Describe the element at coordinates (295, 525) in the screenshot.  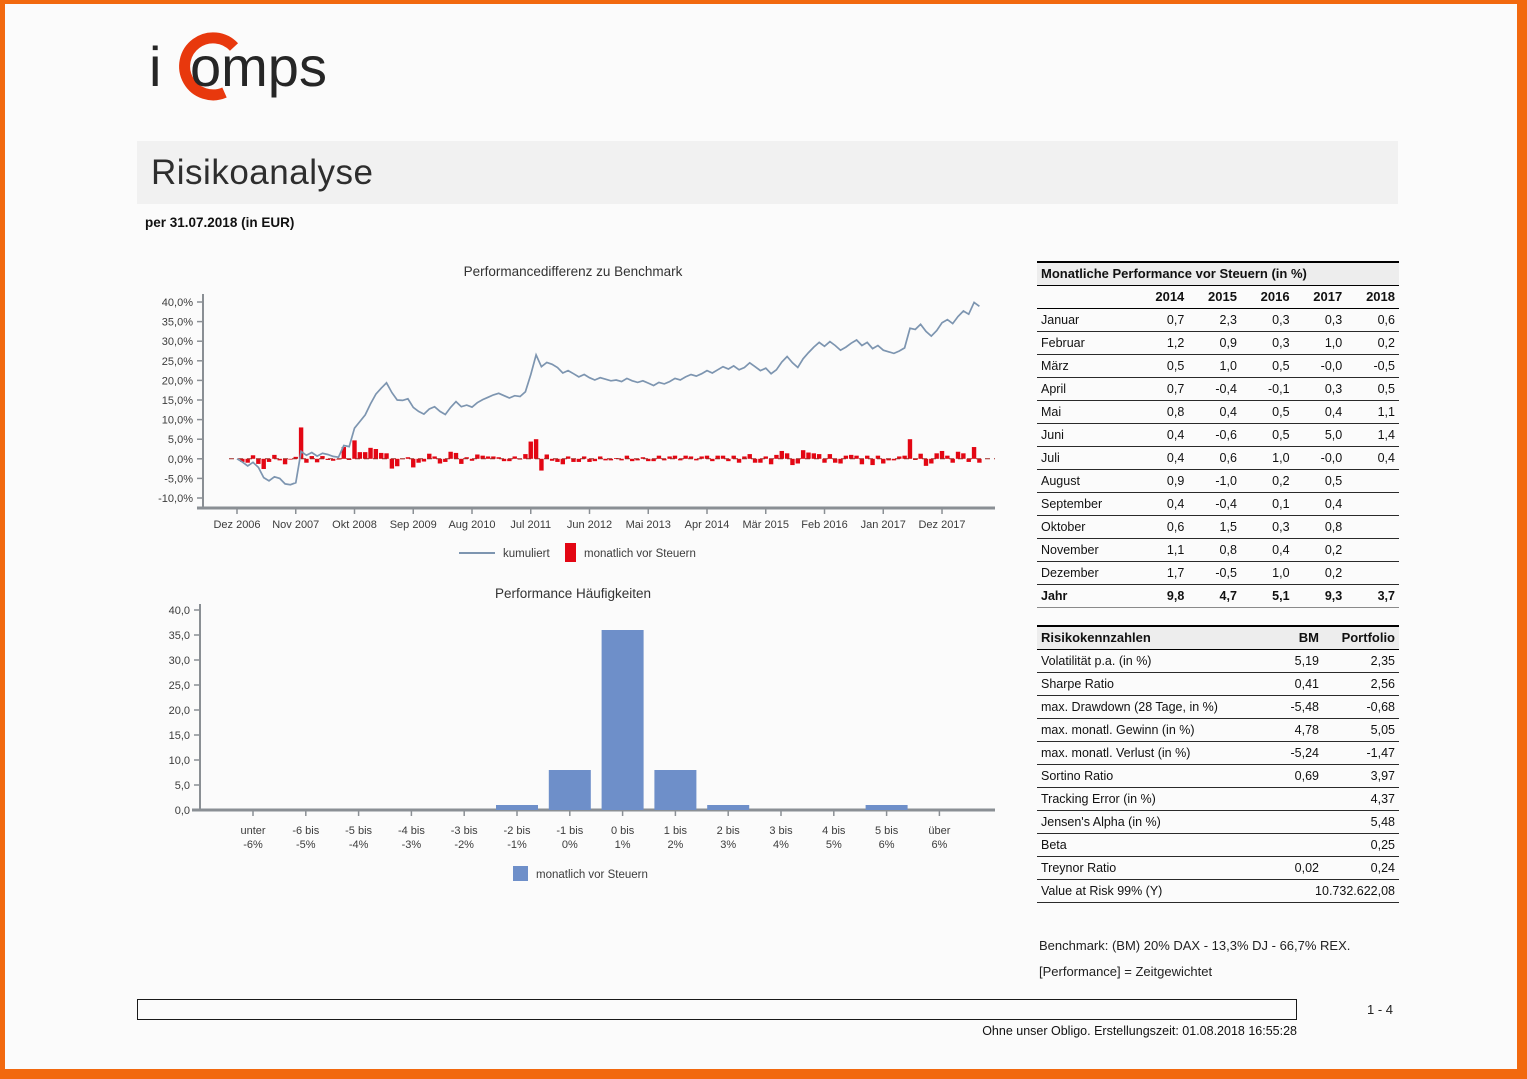
I see `chart1-x-tick: Nov 2007` at that location.